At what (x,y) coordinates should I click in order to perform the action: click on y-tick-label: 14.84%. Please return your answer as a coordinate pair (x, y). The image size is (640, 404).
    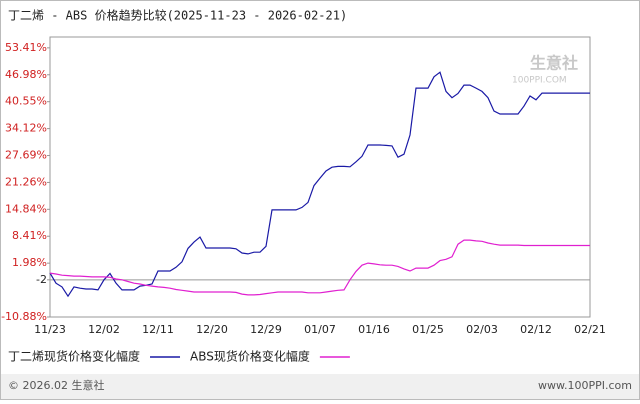
    Looking at the image, I should click on (26, 208).